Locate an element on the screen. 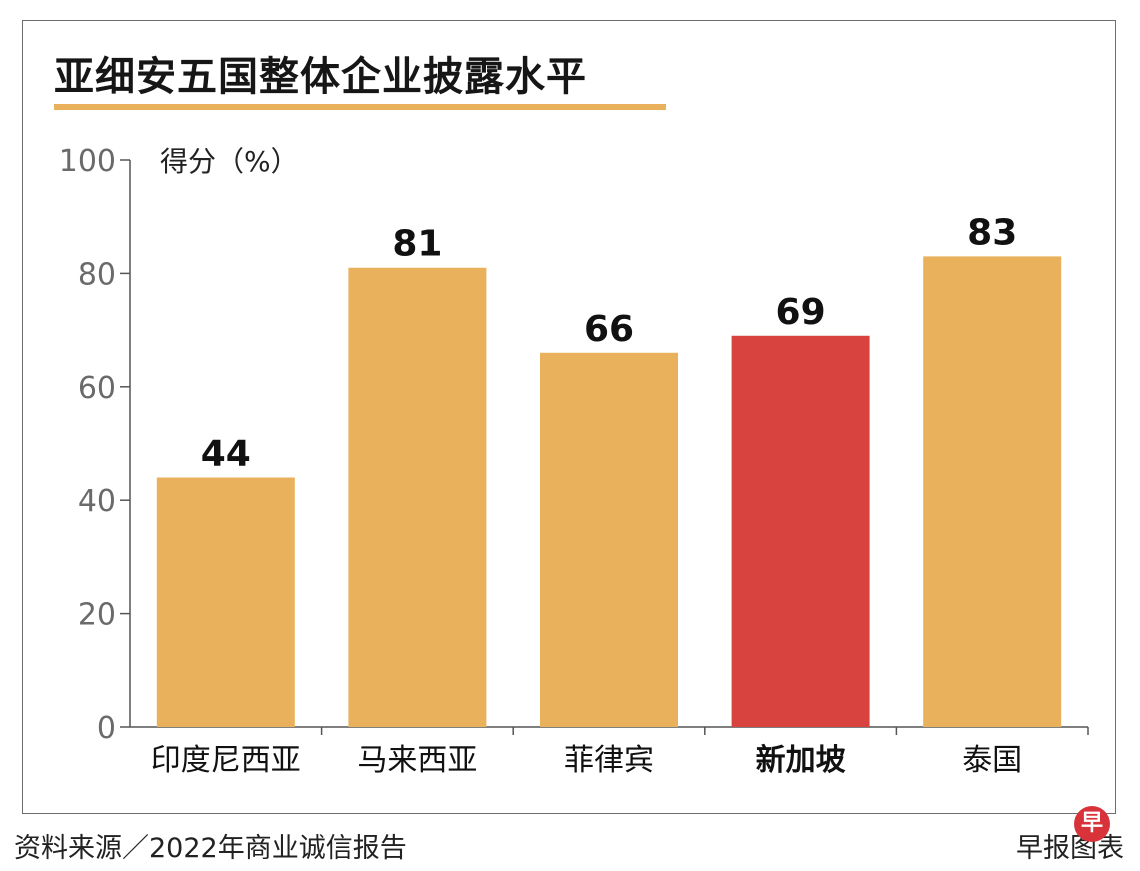 The width and height of the screenshot is (1140, 871). y-tick-label: 40 is located at coordinates (97, 501).